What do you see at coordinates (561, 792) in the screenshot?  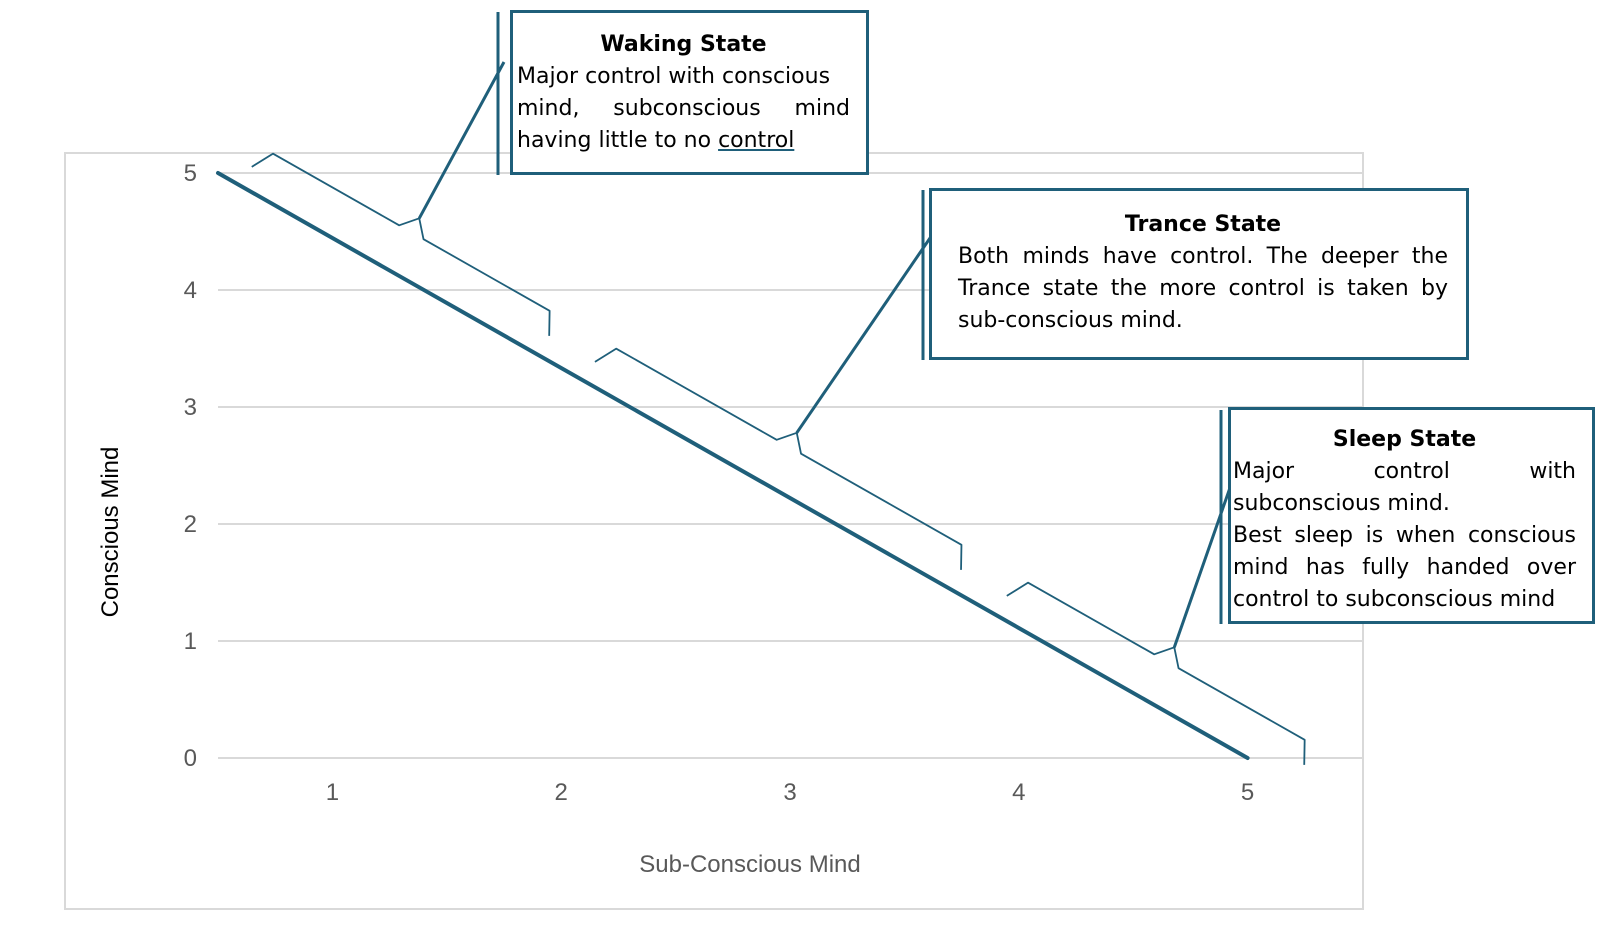 I see `x-tick-label: 2` at bounding box center [561, 792].